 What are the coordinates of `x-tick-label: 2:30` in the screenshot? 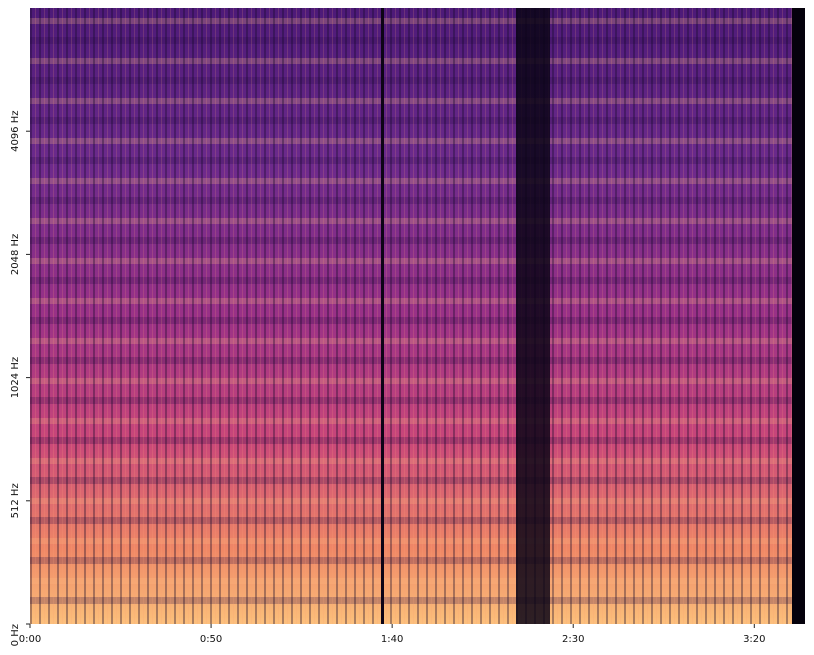 It's located at (573, 639).